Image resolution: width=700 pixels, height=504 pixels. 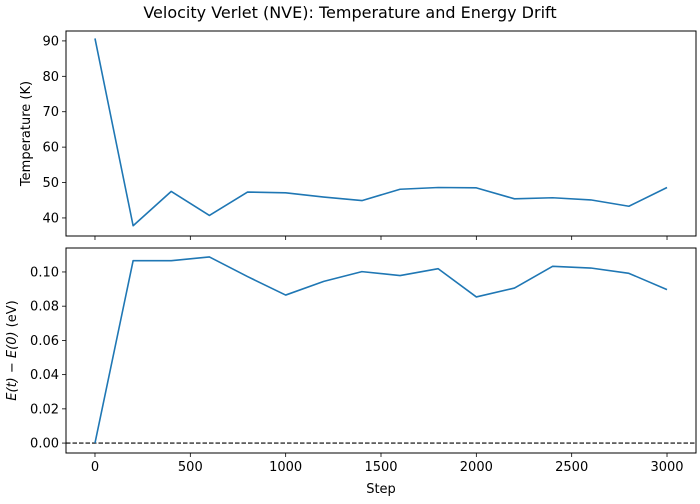 What do you see at coordinates (12, 365) in the screenshot?
I see `bottom-ylabel-math: E(t) − E(0)` at bounding box center [12, 365].